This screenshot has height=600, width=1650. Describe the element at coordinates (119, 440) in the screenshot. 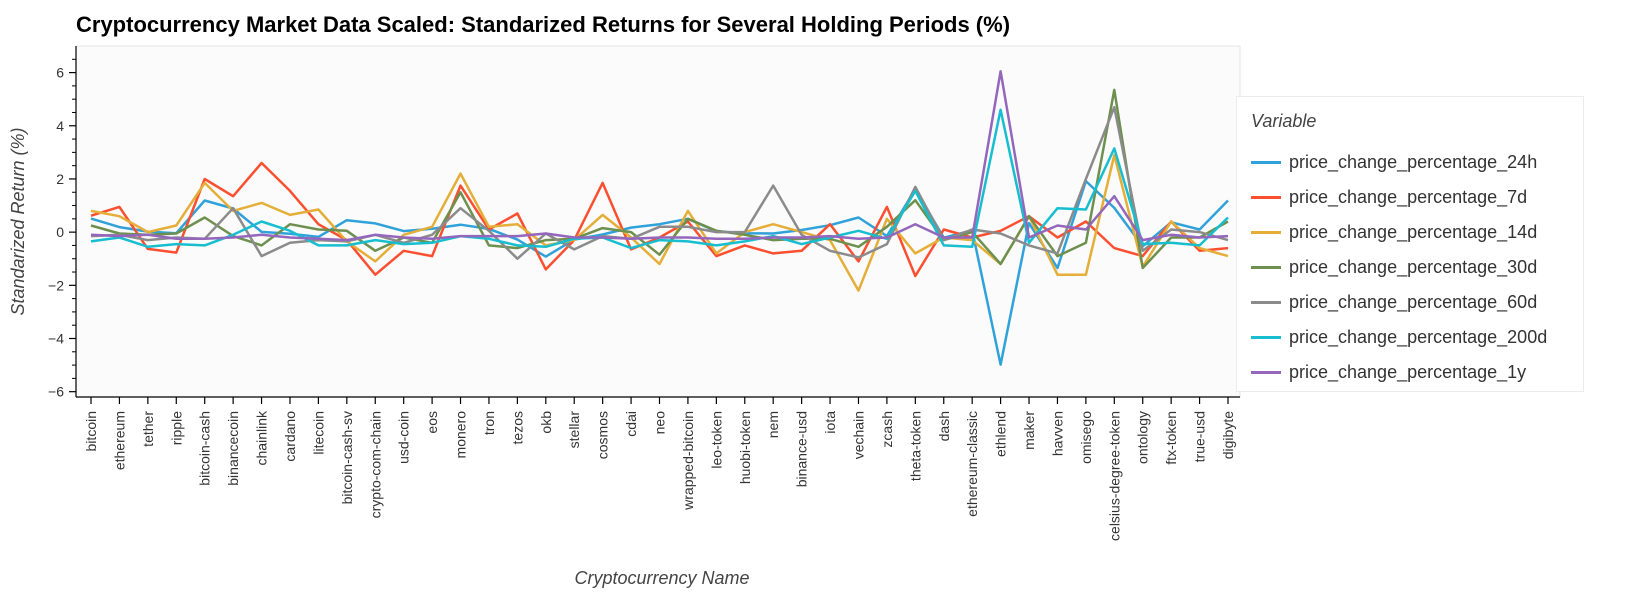

I see `x-tick-label: ethereum` at that location.